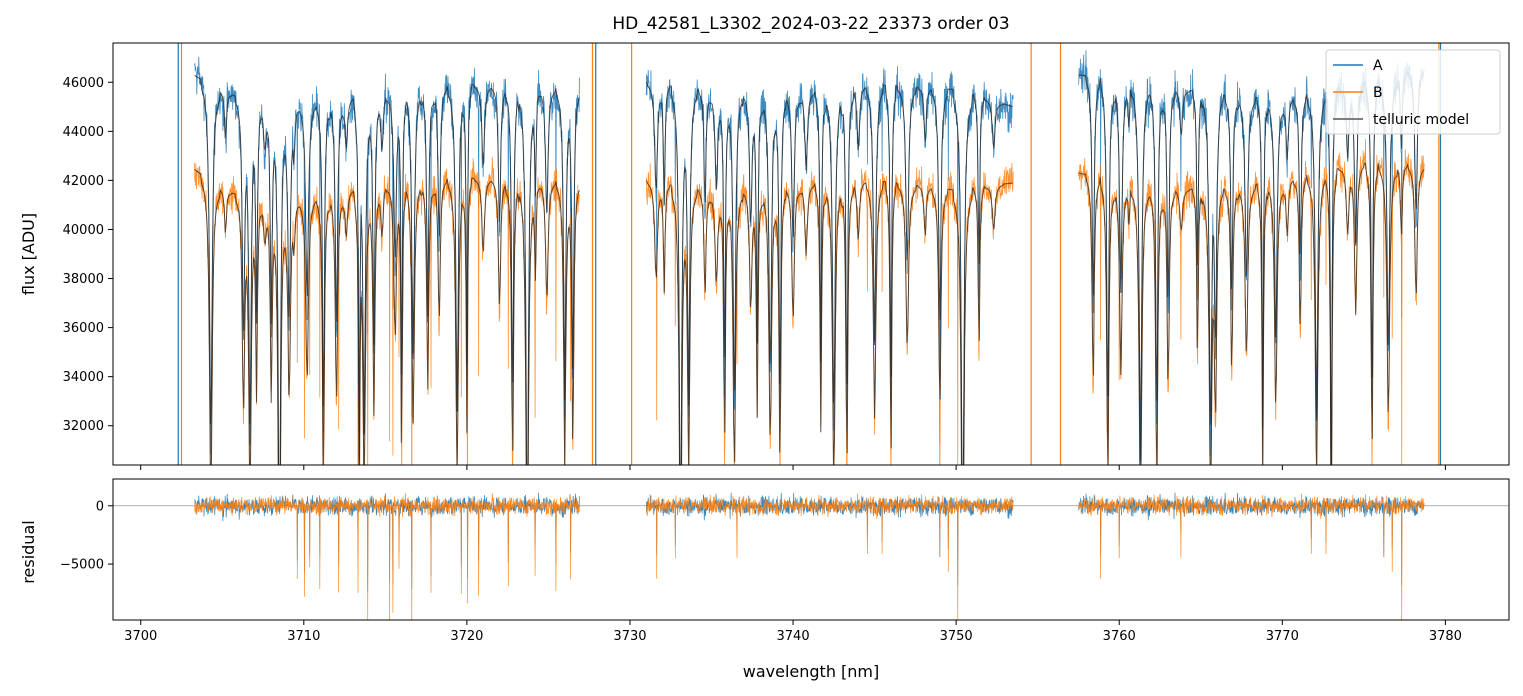  What do you see at coordinates (1445, 636) in the screenshot?
I see `wavelength-xtick-label-3780: 3780` at bounding box center [1445, 636].